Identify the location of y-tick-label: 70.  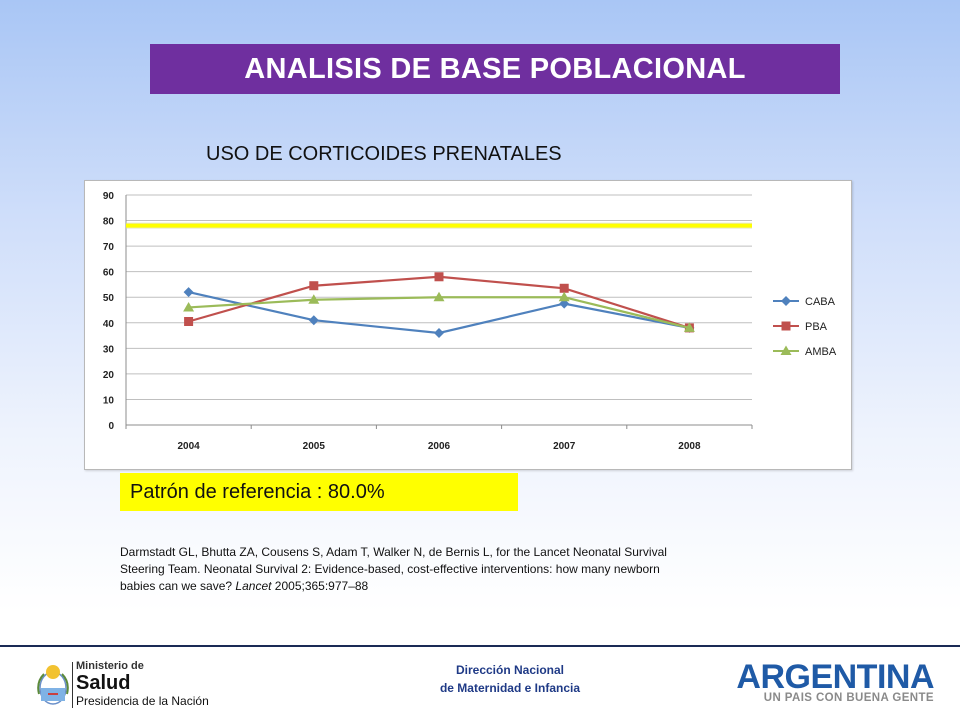
(109, 247).